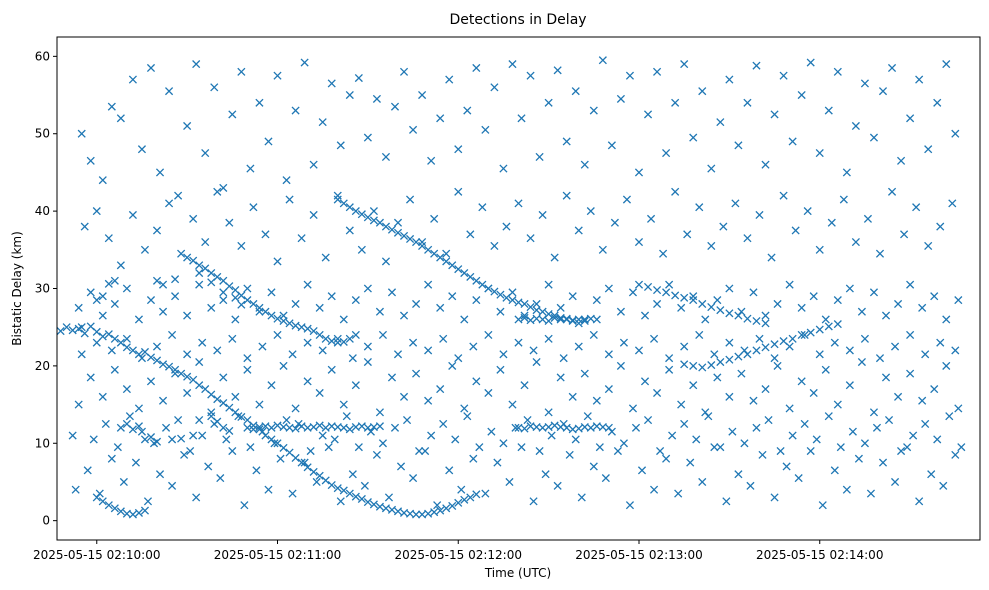 Image resolution: width=989 pixels, height=590 pixels. I want to click on y-tick-label: 40, so click(42, 211).